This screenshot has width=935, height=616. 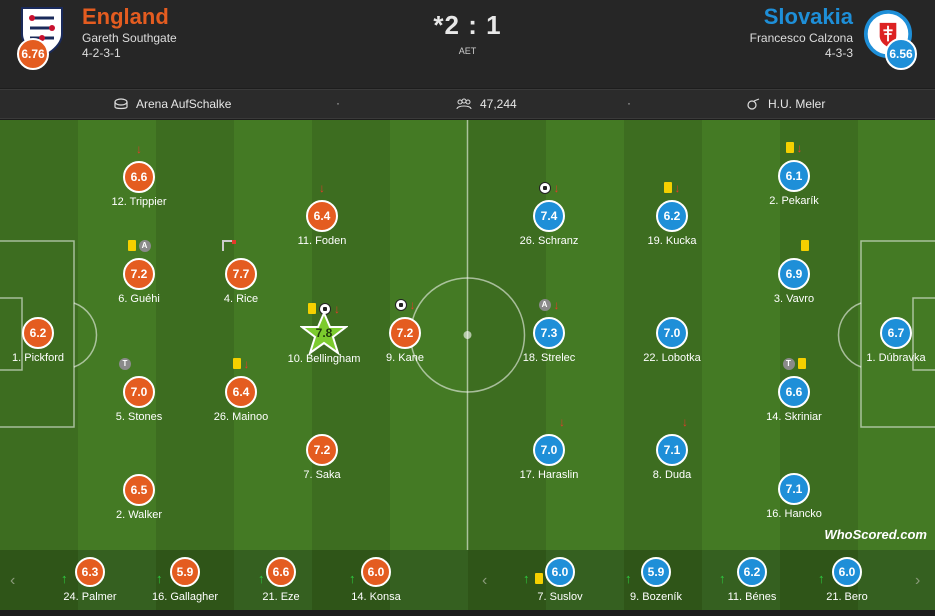 I want to click on sub-bozenik: 5.9 9. Bozeník ↑, so click(x=656, y=580).